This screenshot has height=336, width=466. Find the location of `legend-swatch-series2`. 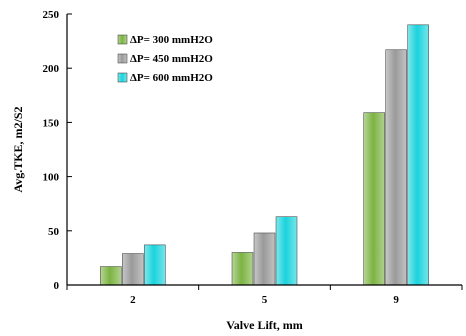

legend-swatch-series2 is located at coordinates (122, 58).